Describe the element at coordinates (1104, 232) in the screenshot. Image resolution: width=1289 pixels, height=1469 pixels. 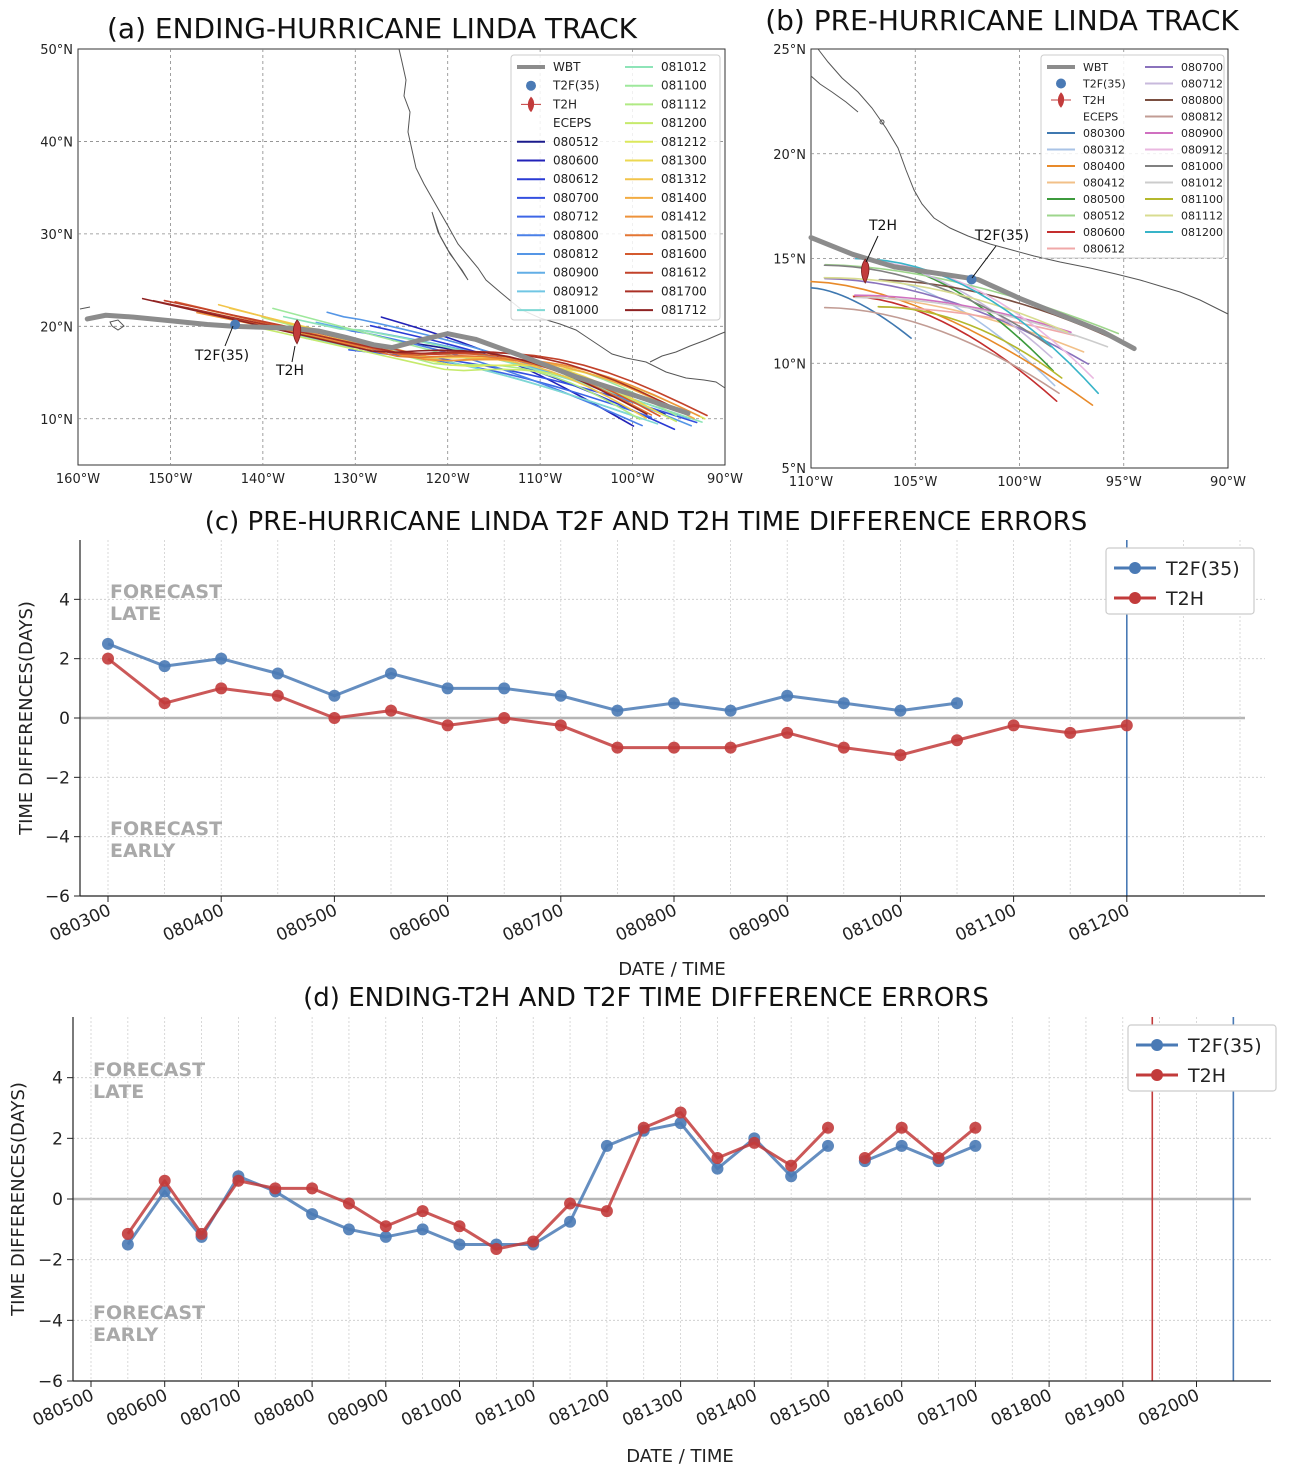
I see `pb-legend-label: 080600` at that location.